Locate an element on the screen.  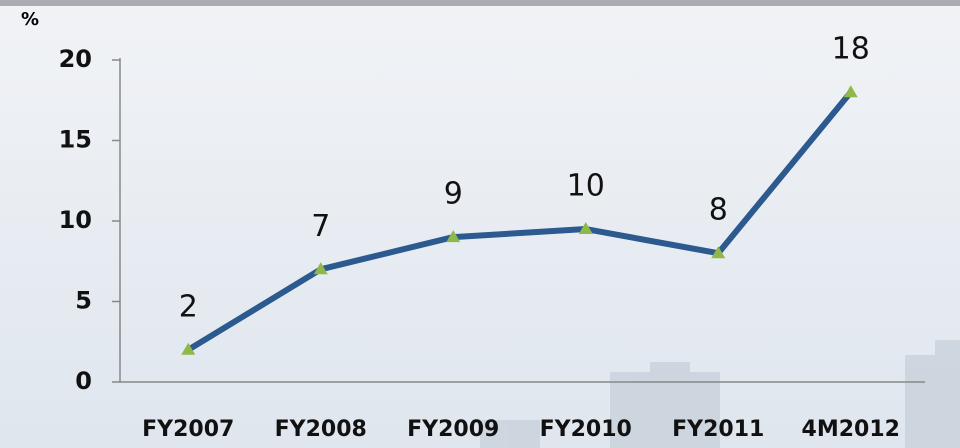
data-label: 2 is located at coordinates (188, 306).